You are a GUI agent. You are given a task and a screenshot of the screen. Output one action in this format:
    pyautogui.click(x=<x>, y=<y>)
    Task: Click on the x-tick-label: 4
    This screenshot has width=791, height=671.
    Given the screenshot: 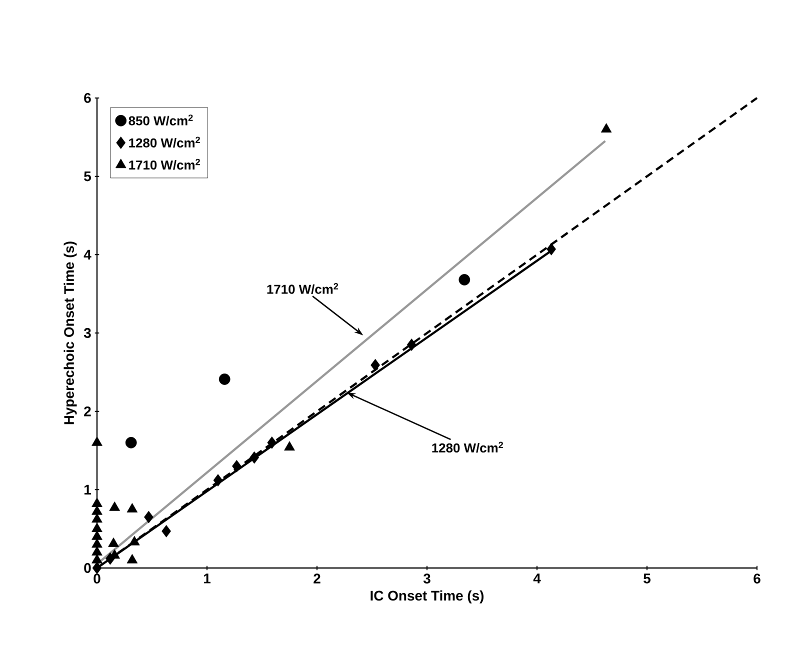 What is the action you would take?
    pyautogui.click(x=537, y=579)
    